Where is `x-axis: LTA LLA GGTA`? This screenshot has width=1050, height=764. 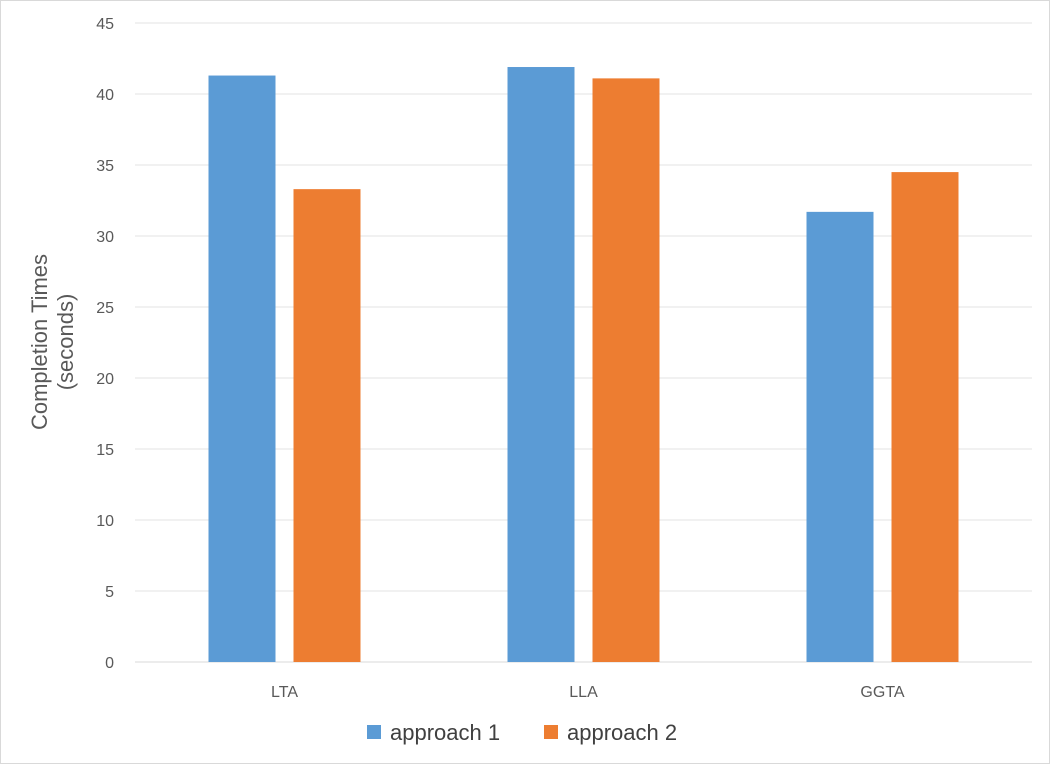 x-axis: LTA LLA GGTA is located at coordinates (588, 692).